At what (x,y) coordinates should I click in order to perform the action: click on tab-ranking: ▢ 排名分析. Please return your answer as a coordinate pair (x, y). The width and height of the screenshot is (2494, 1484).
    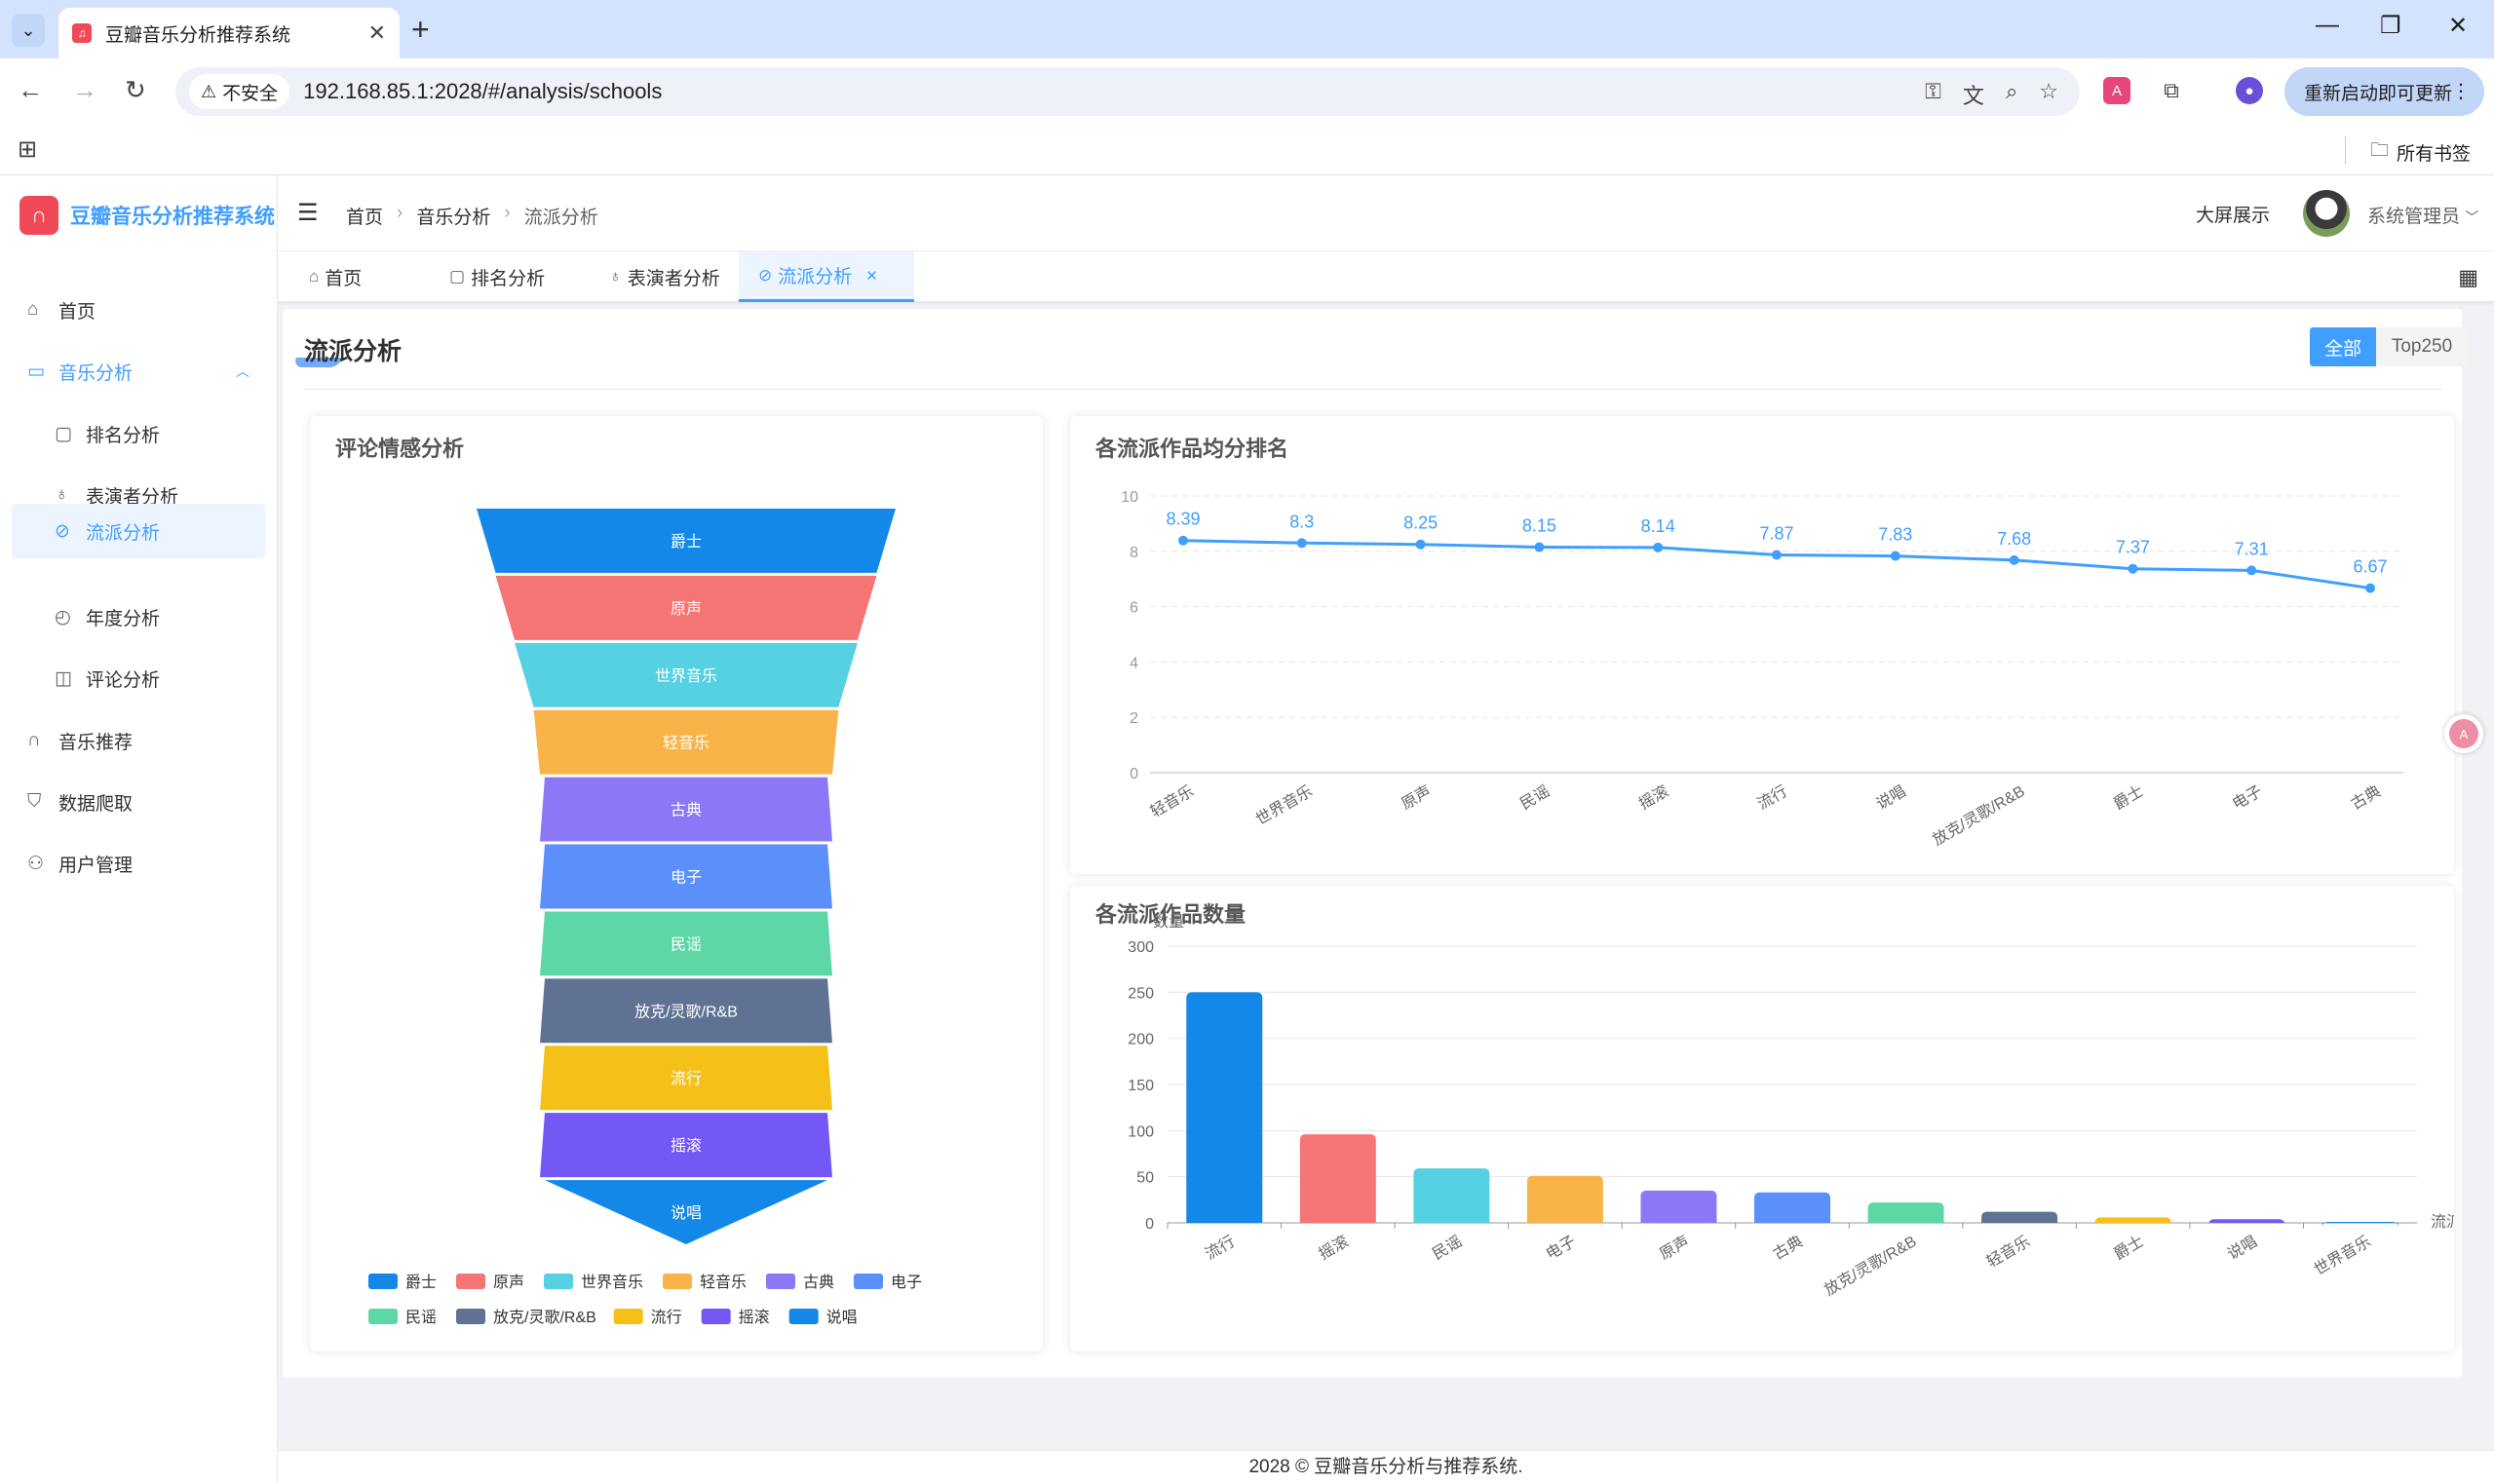
    Looking at the image, I should click on (497, 276).